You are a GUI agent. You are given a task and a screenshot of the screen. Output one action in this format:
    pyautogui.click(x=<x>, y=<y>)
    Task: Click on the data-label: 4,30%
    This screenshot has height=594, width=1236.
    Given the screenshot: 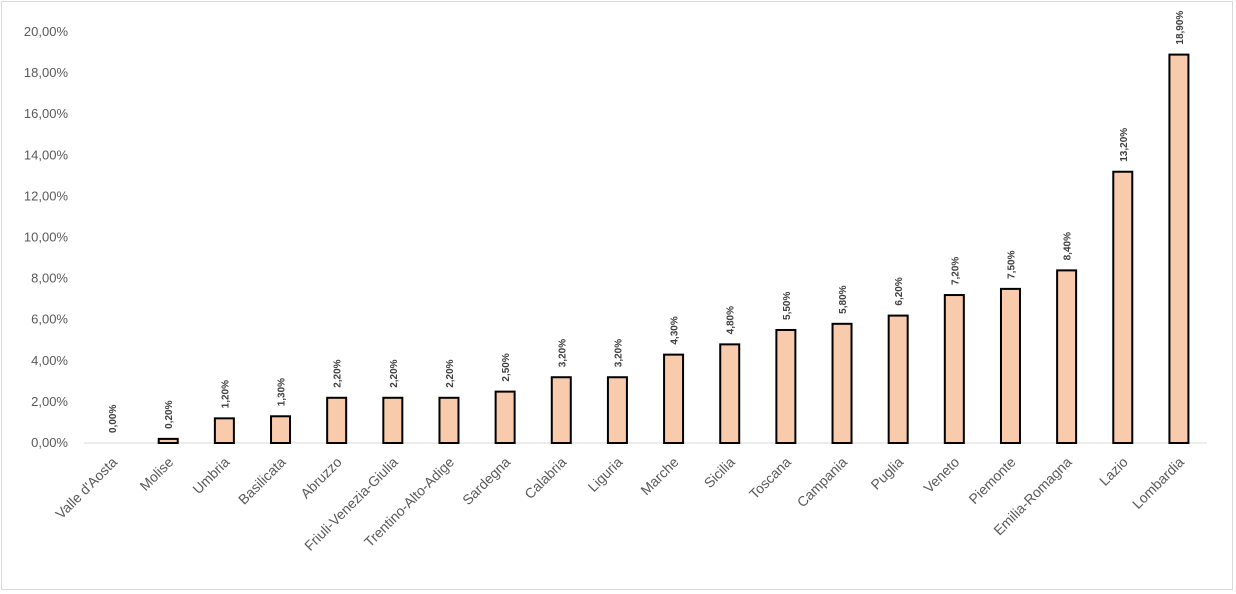 What is the action you would take?
    pyautogui.click(x=675, y=330)
    